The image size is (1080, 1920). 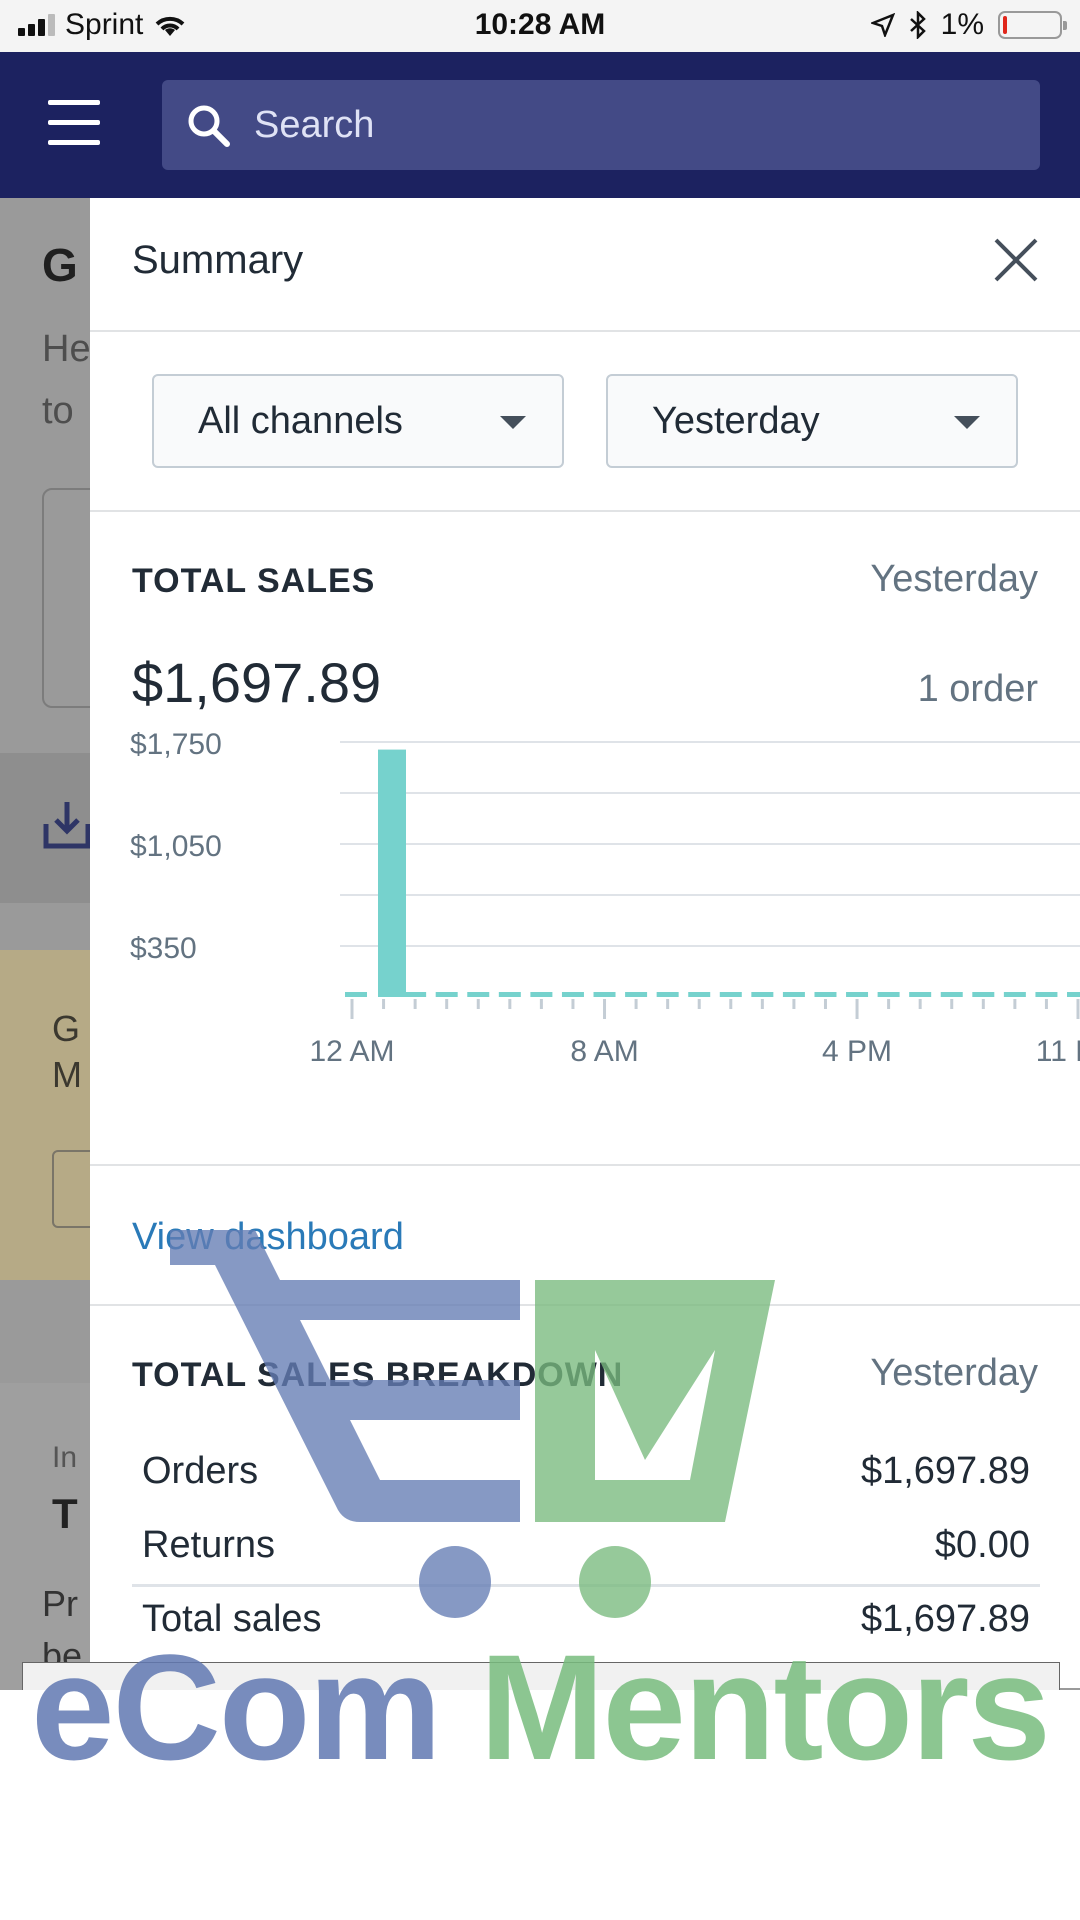 I want to click on location-icon, so click(x=882, y=25).